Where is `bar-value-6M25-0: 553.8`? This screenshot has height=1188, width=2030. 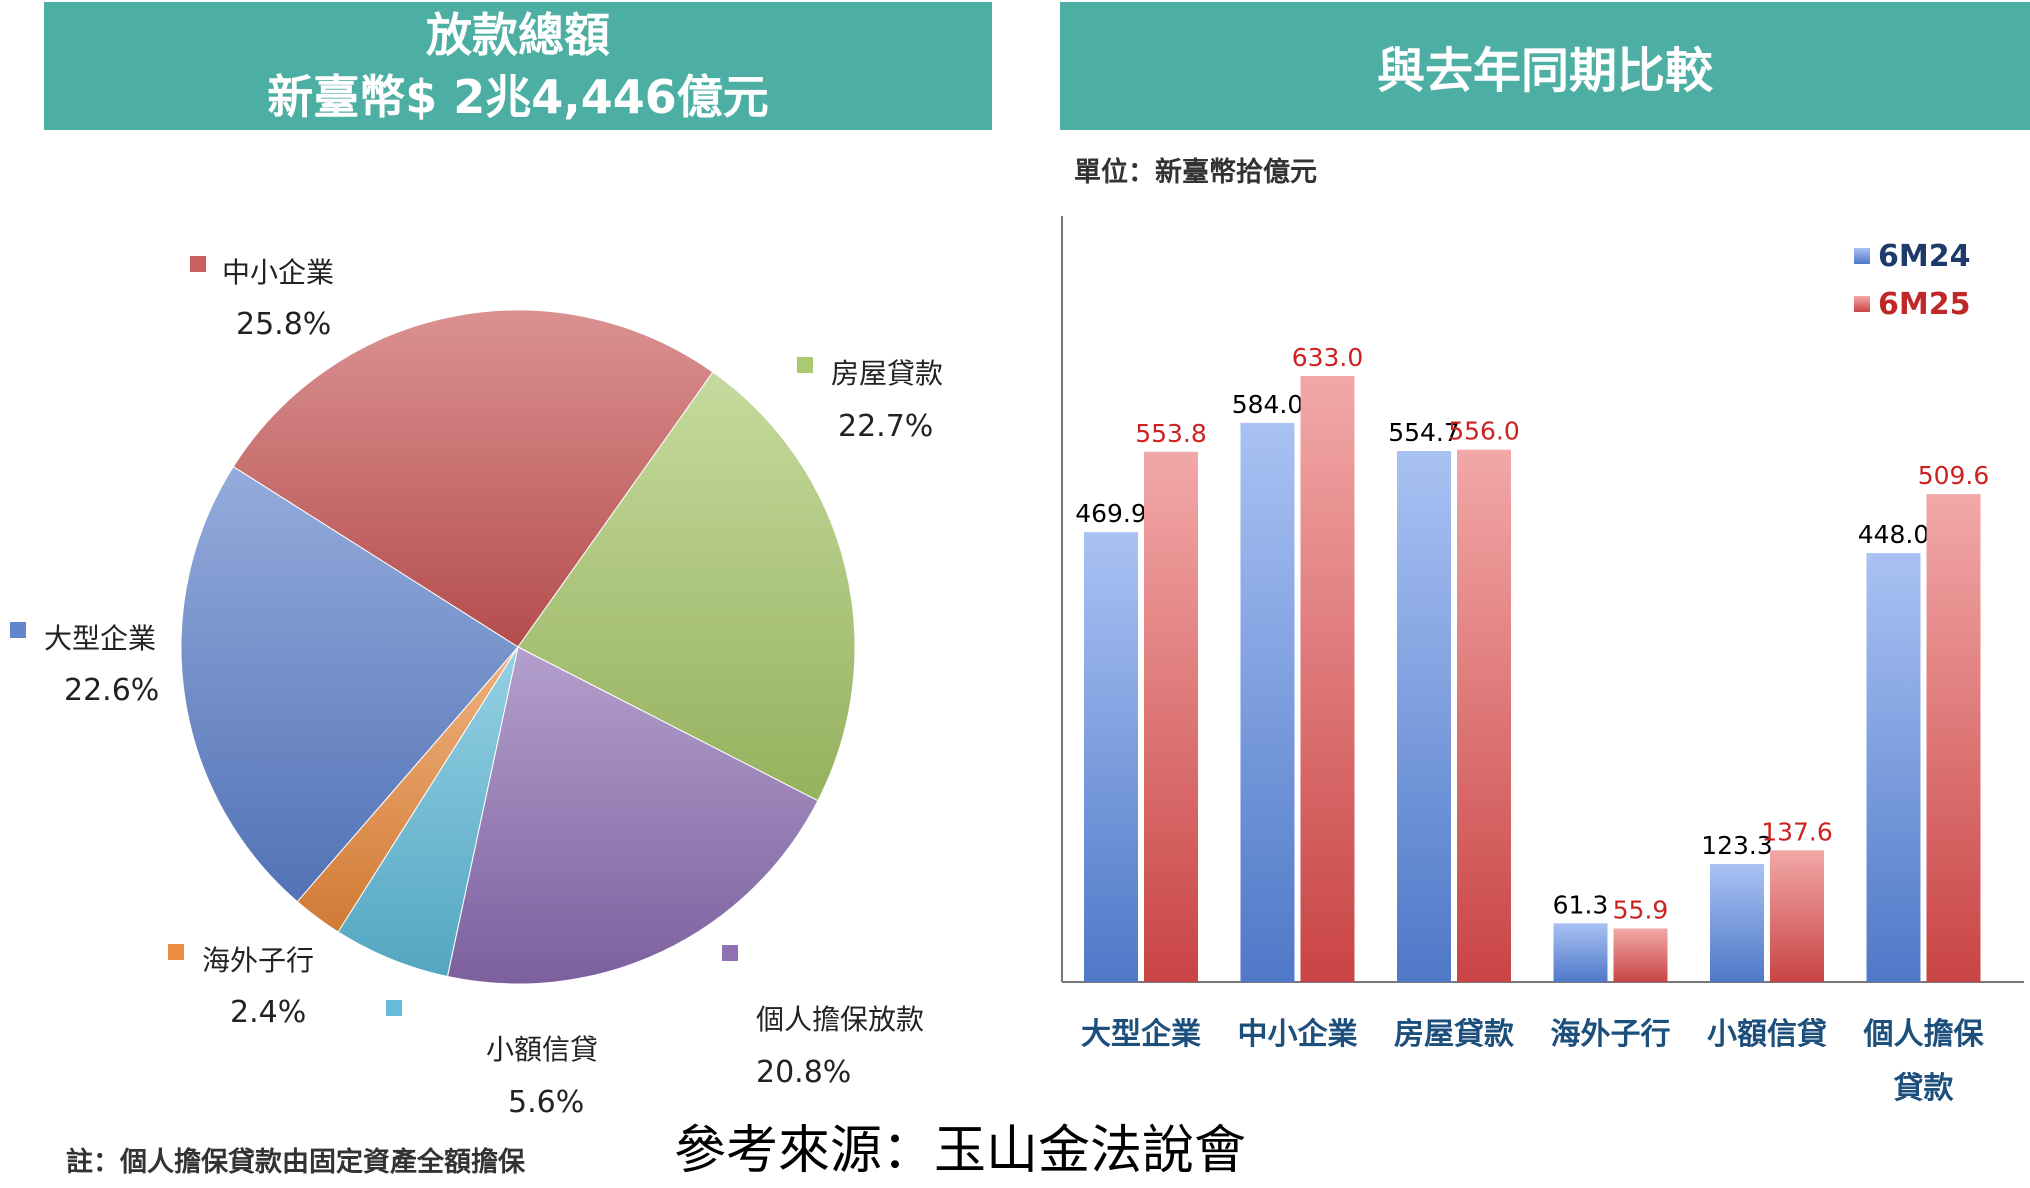
bar-value-6M25-0: 553.8 is located at coordinates (1171, 433).